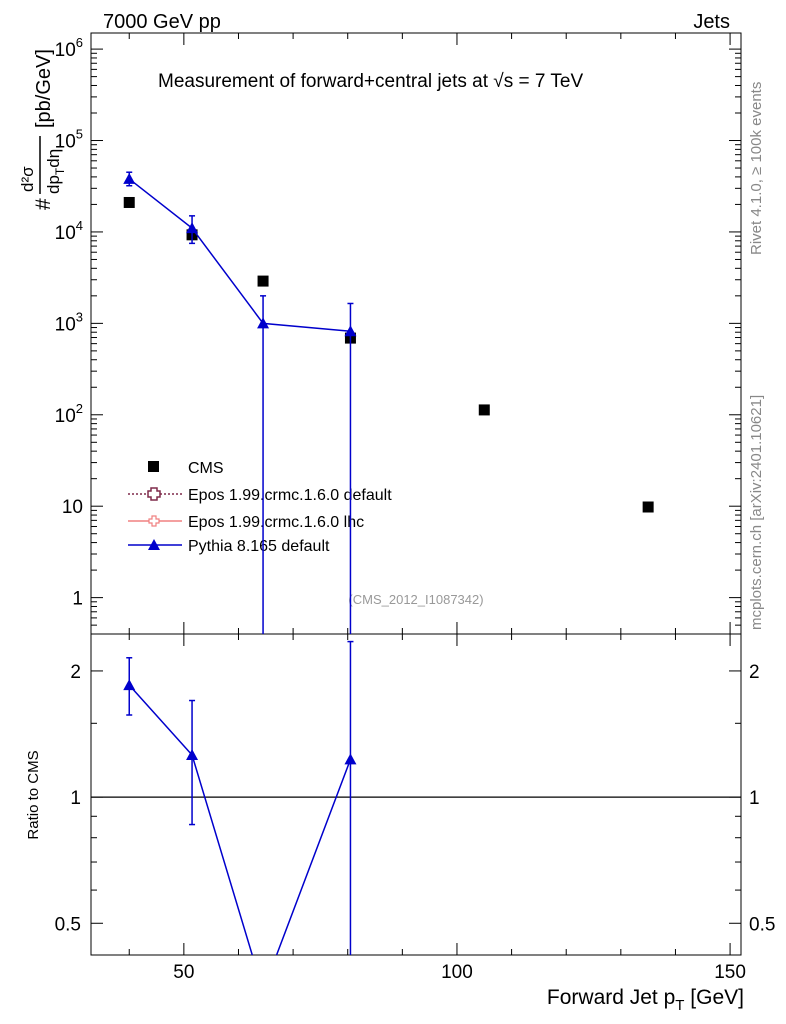 Image resolution: width=786 pixels, height=1024 pixels. I want to click on legend-epos-lhc-label: Epos 1.99.crmc.1.6.0 lhc, so click(276, 522).